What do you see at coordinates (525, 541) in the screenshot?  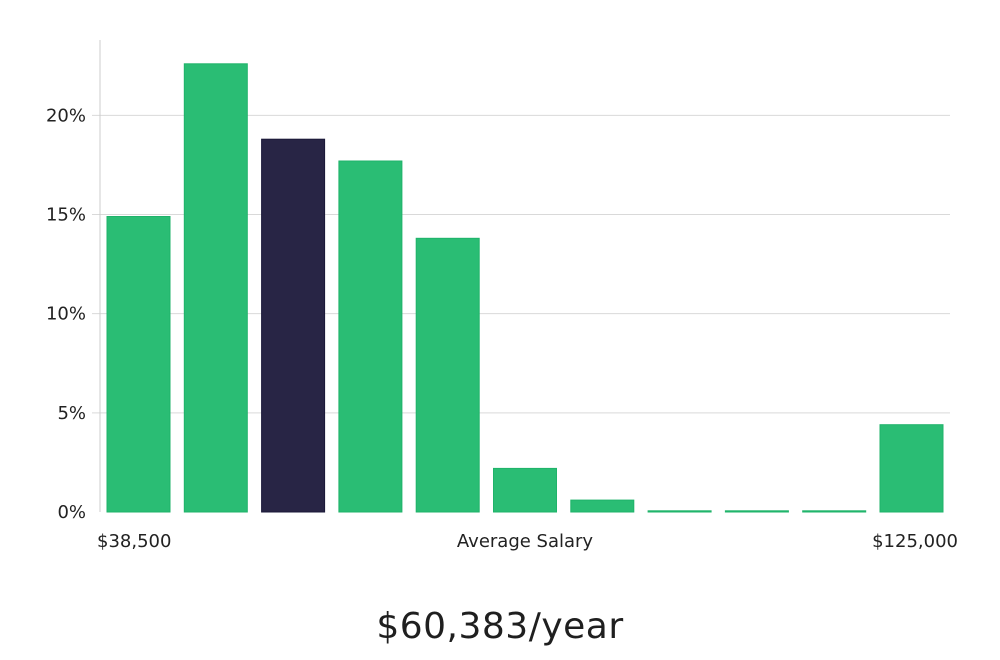 I see `x-axis-label: Average Salary` at bounding box center [525, 541].